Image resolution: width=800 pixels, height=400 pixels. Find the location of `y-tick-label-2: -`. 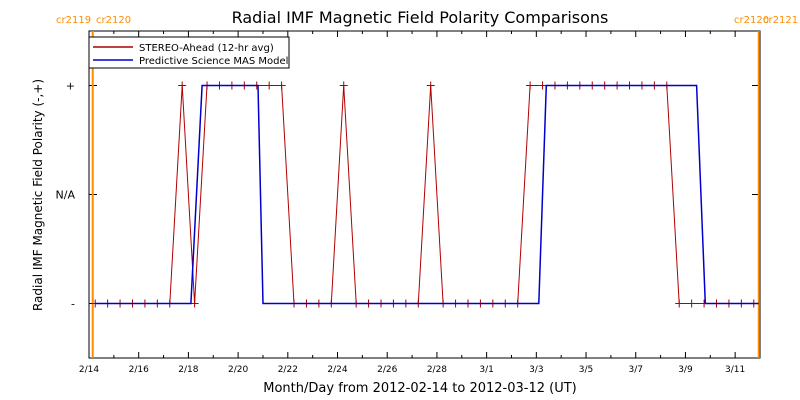

y-tick-label-2: - is located at coordinates (73, 304).